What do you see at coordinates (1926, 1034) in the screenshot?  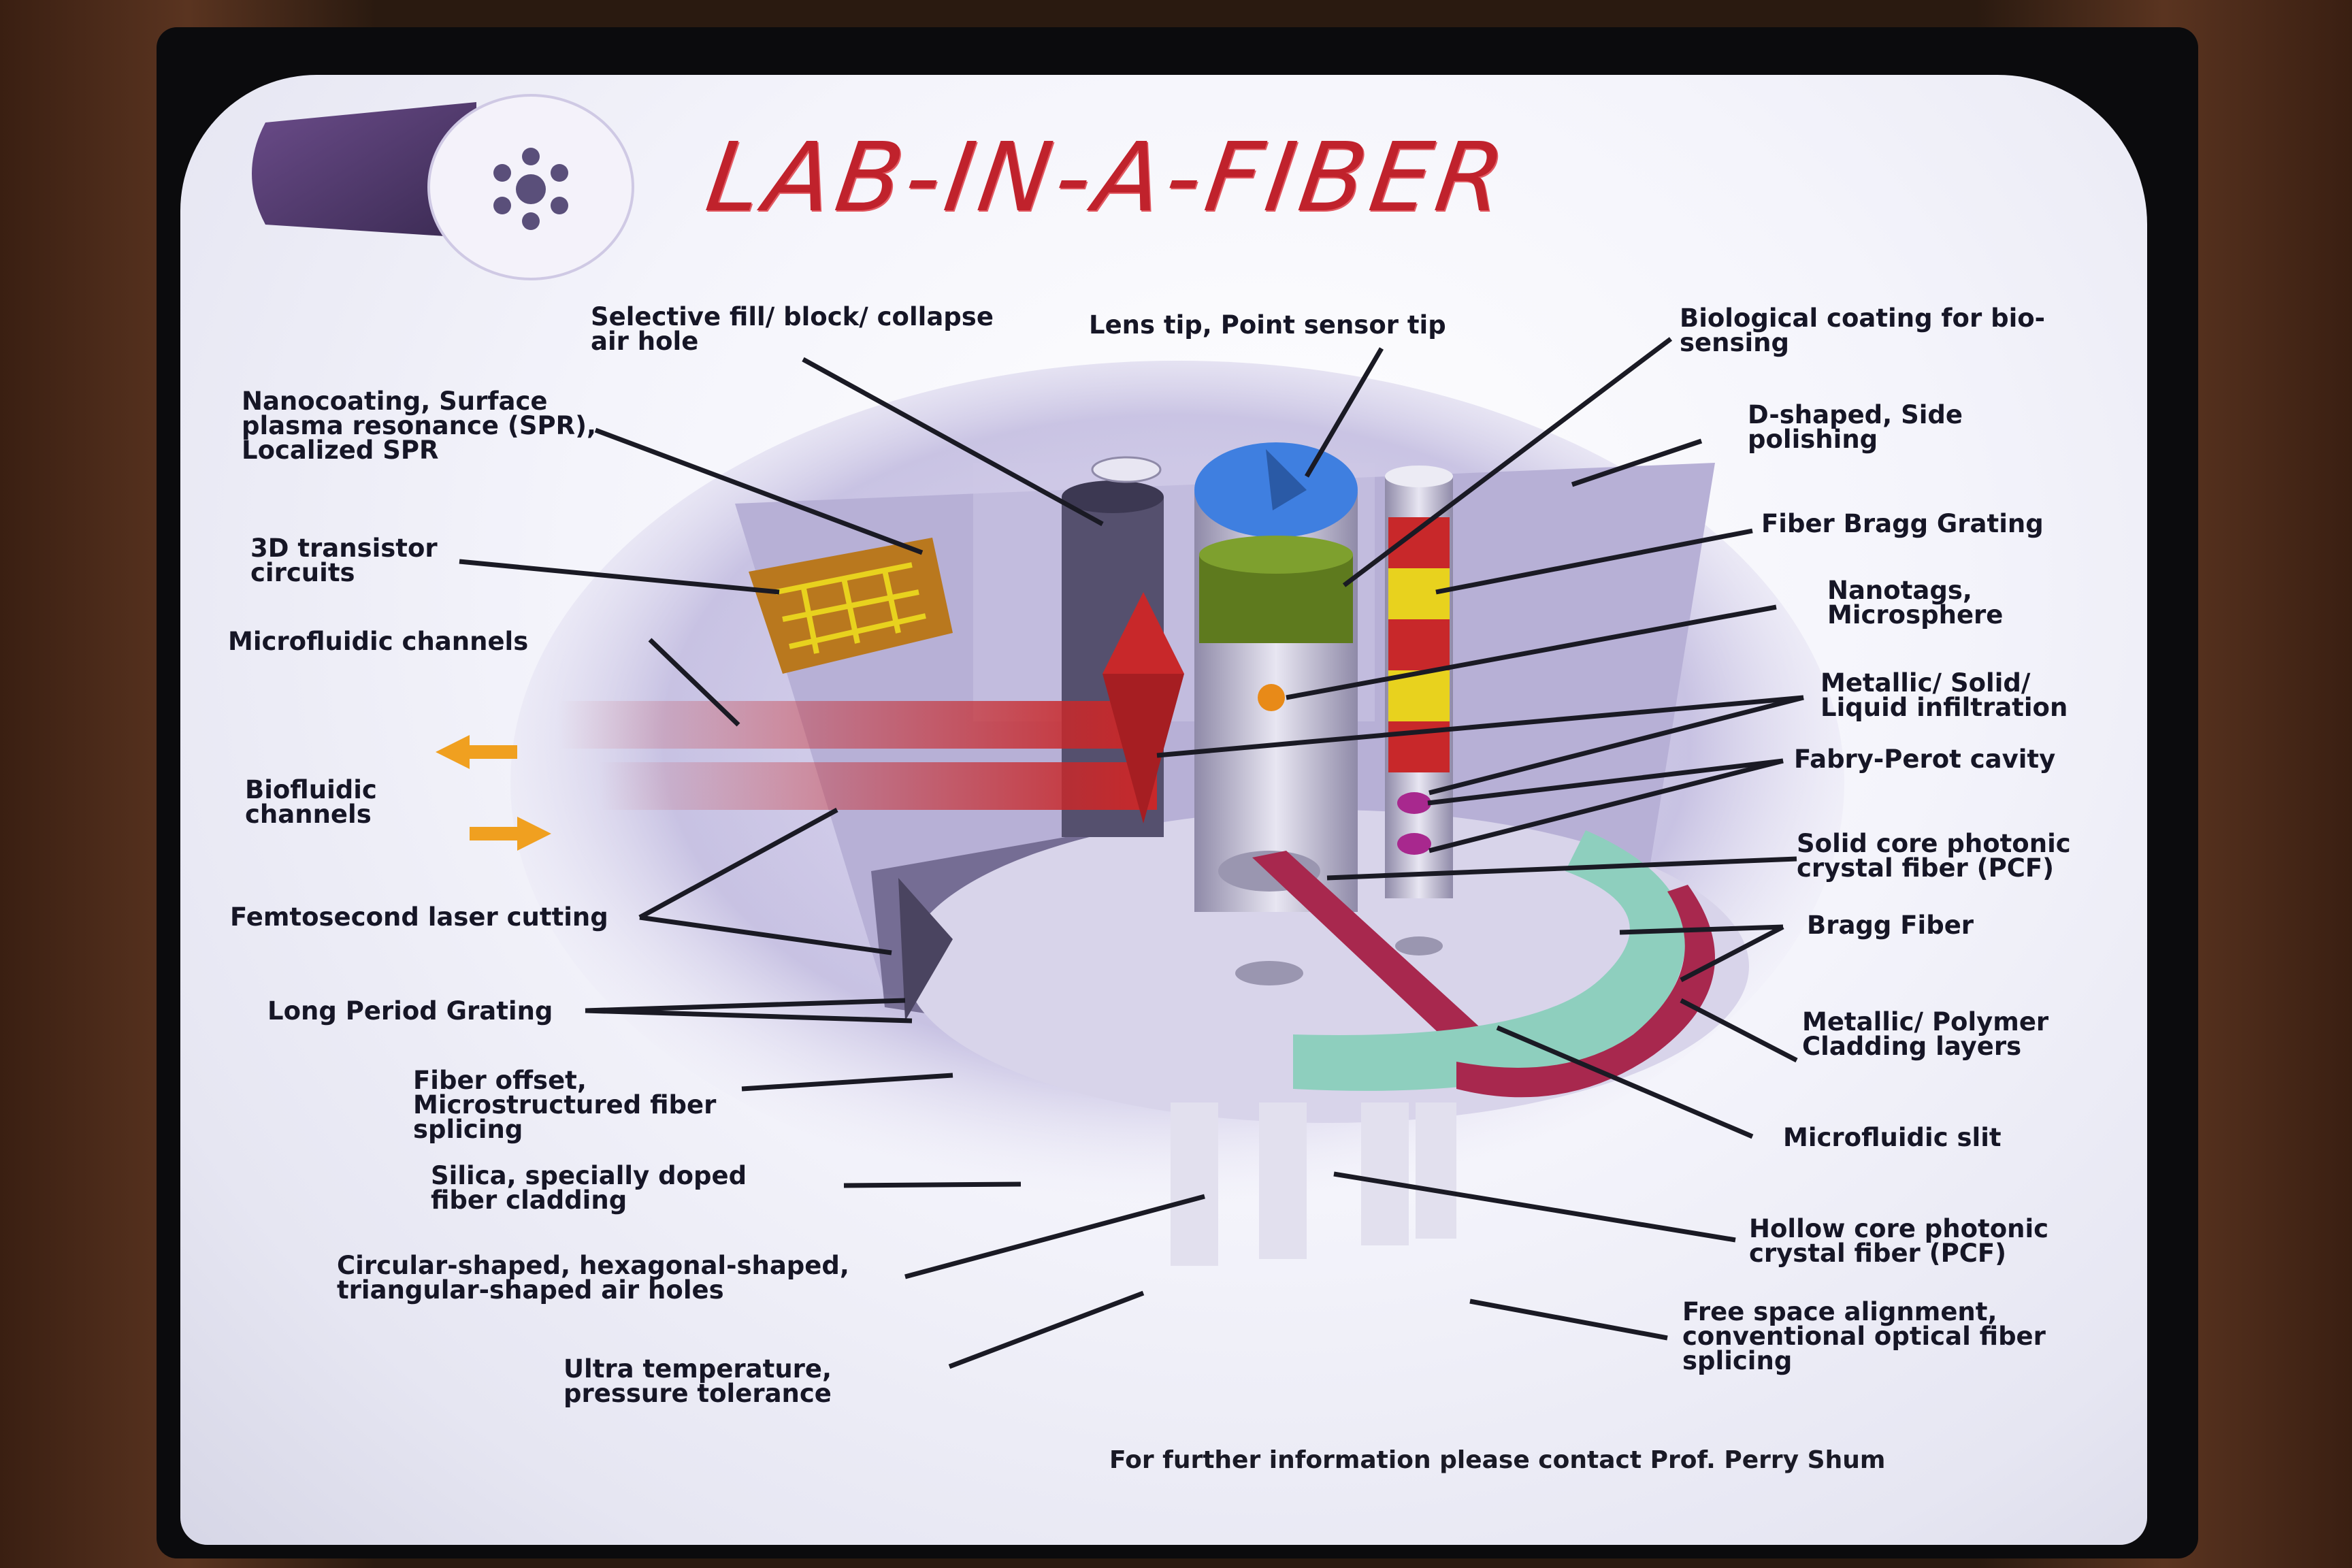 I see `label-cladding-layers: Metallic/ Polymer Cladding layers` at bounding box center [1926, 1034].